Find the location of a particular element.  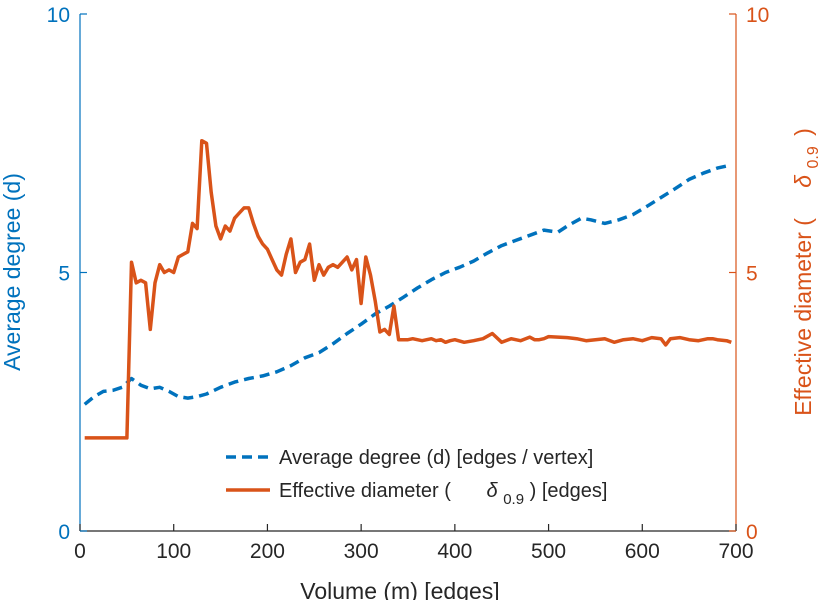

x-tick-label: 0 is located at coordinates (80, 551).